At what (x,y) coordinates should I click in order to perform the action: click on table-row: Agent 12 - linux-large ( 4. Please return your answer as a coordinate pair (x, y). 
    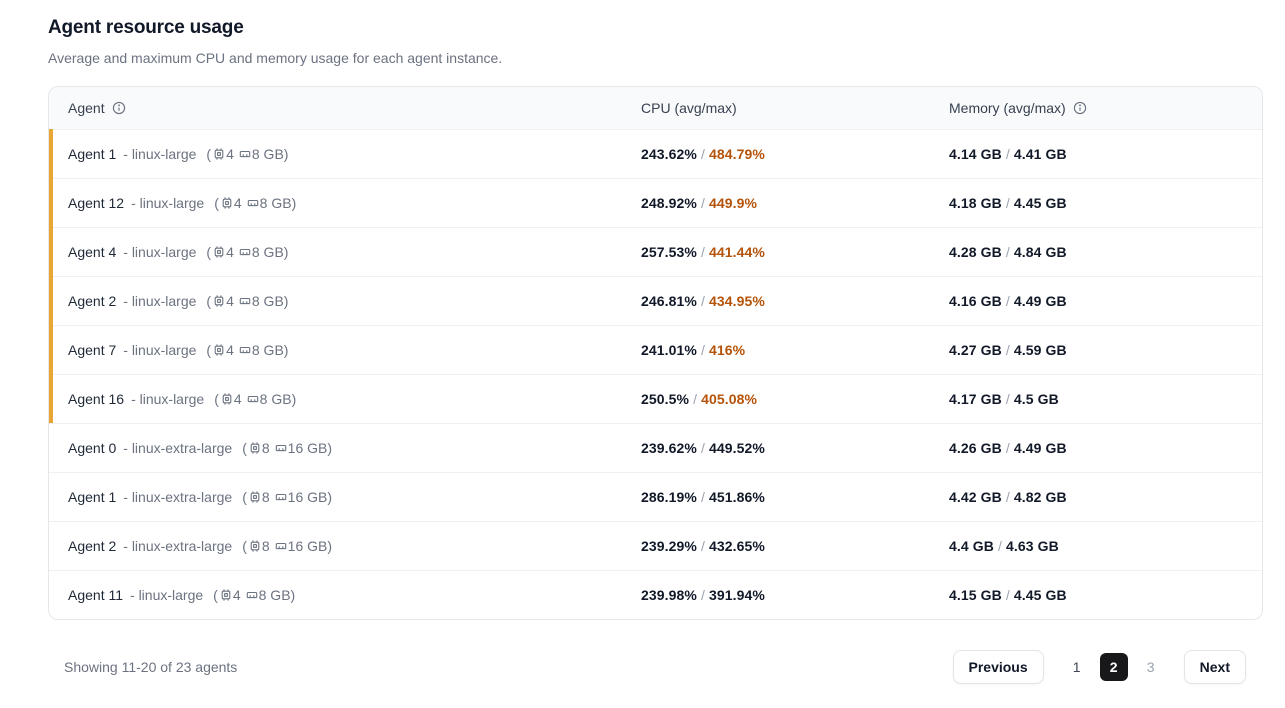
    Looking at the image, I should click on (655, 202).